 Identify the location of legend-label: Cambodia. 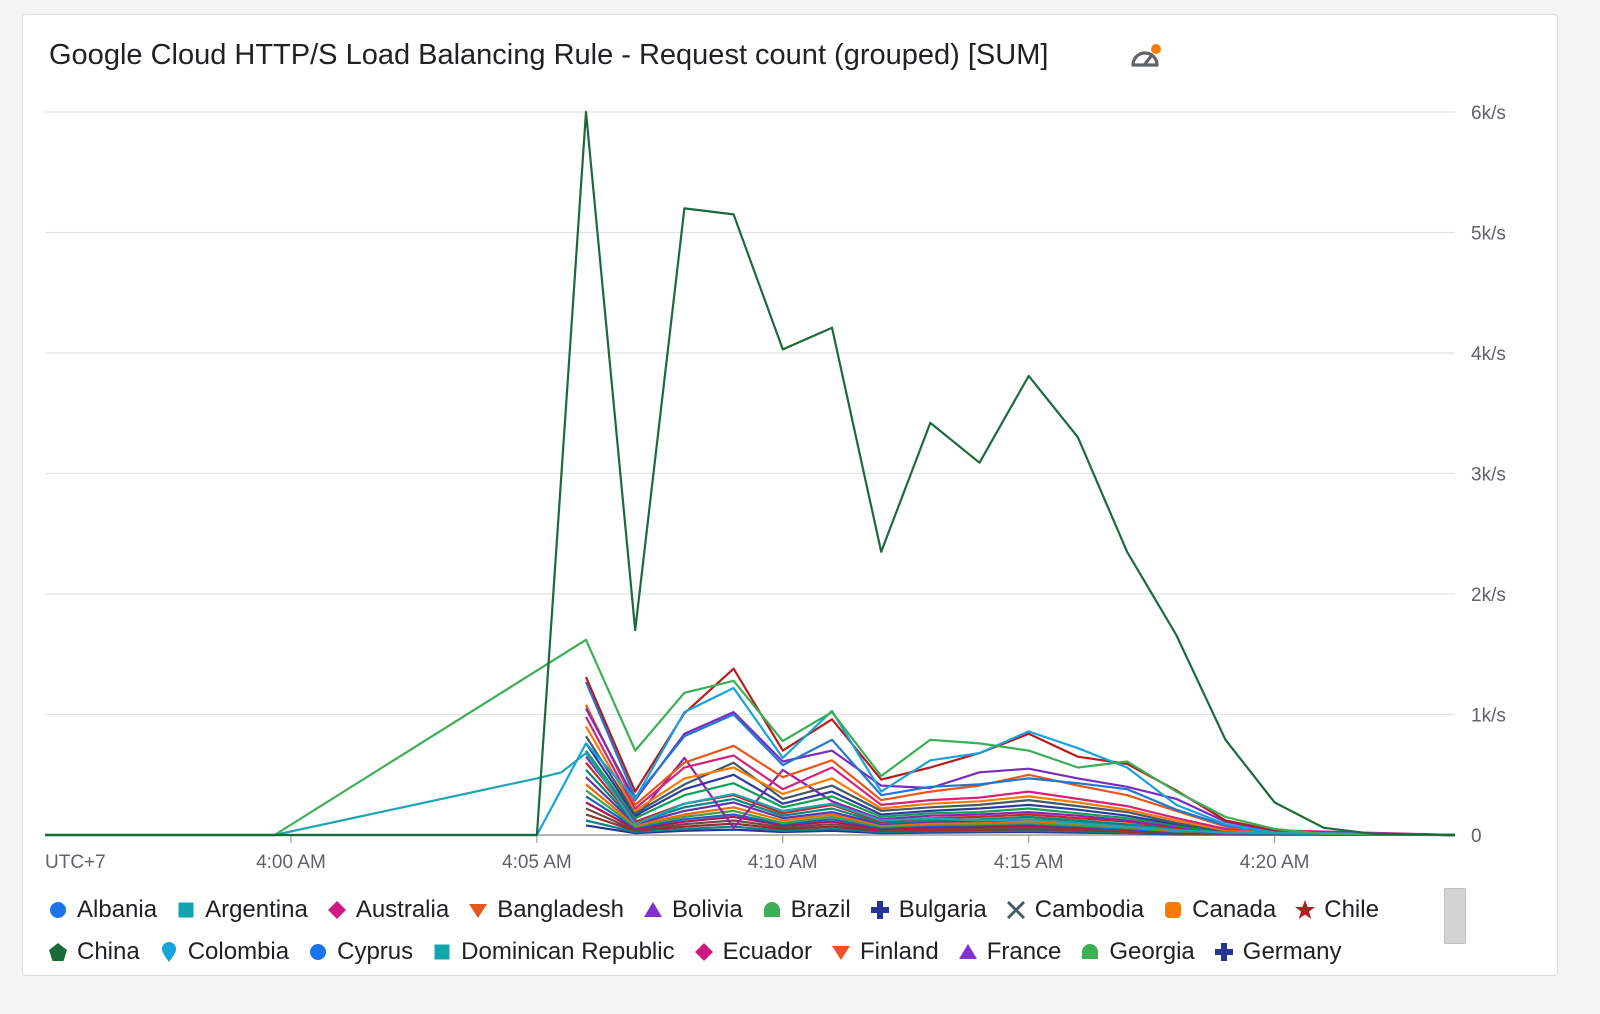
(1089, 909).